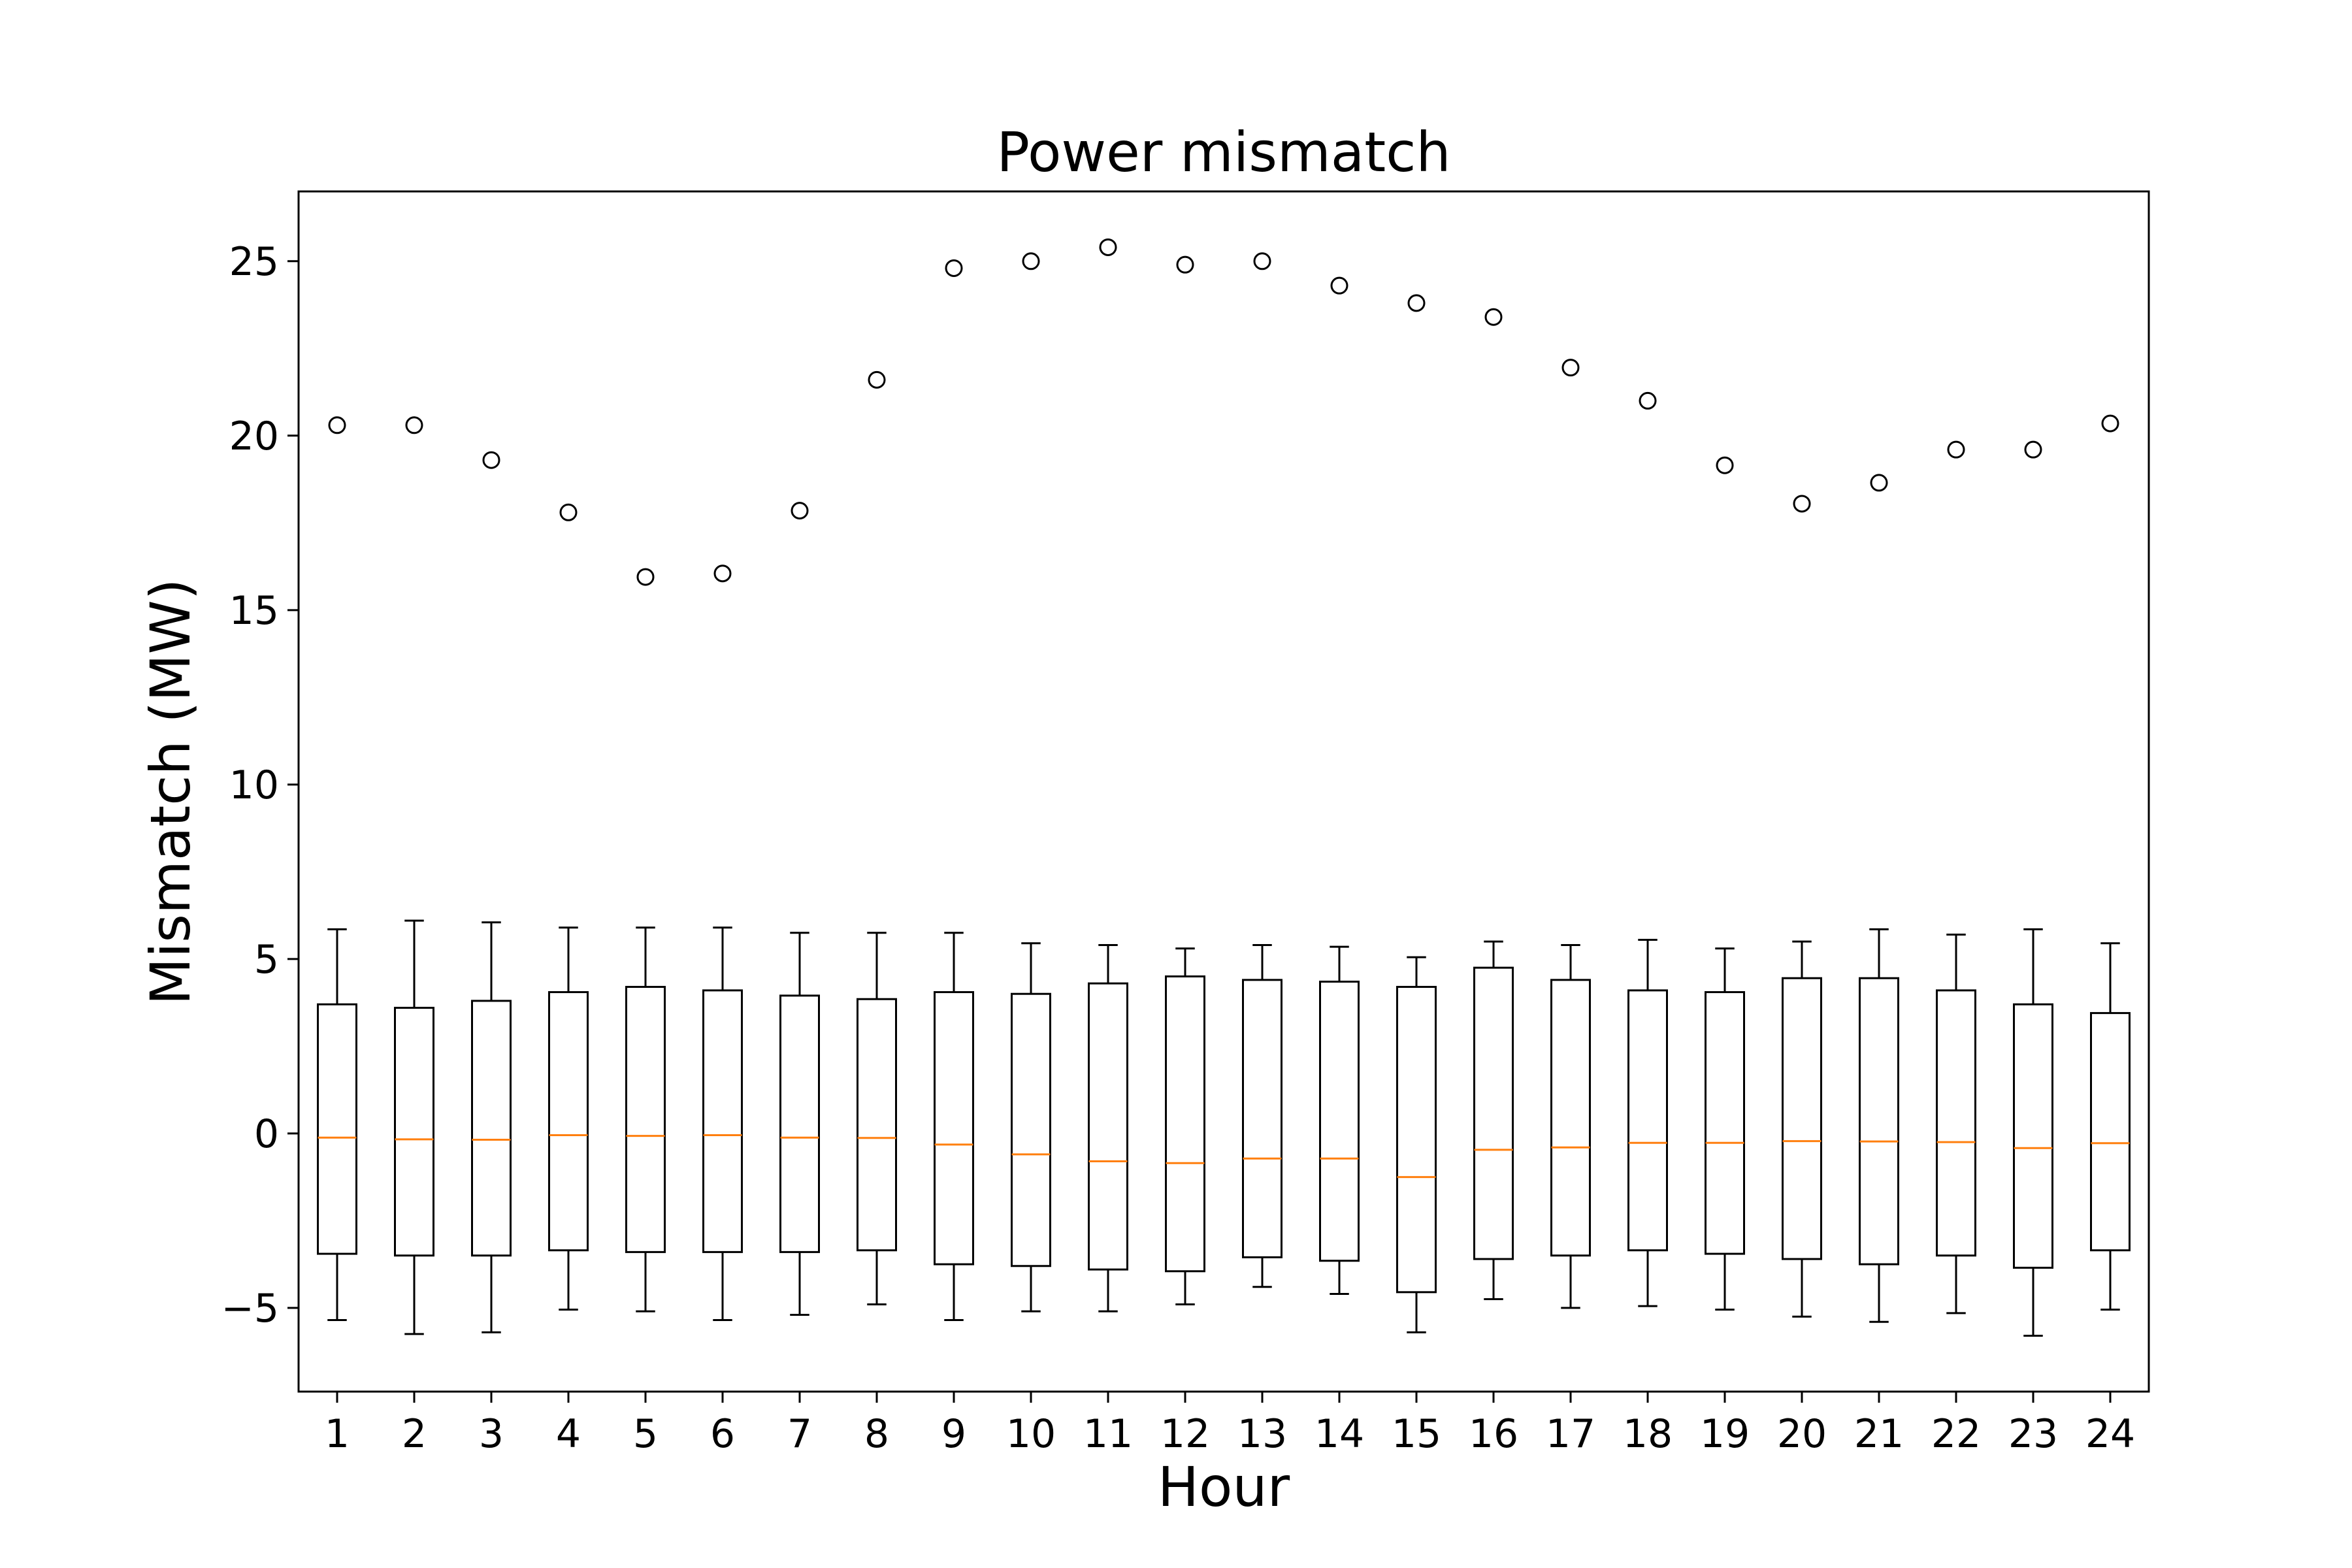 The image size is (2352, 1568). Describe the element at coordinates (953, 1434) in the screenshot. I see `x-tick-label: 9` at that location.